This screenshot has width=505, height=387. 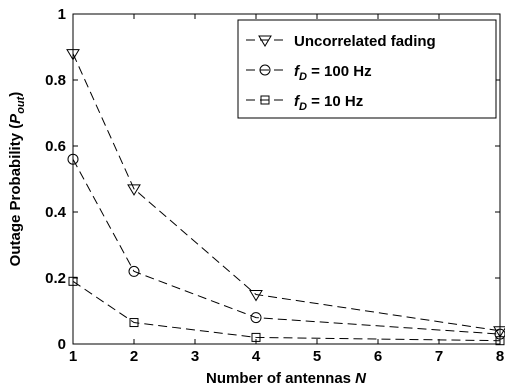 What do you see at coordinates (335, 101) in the screenshot?
I see `legend-label-rest: = 10 Hz` at bounding box center [335, 101].